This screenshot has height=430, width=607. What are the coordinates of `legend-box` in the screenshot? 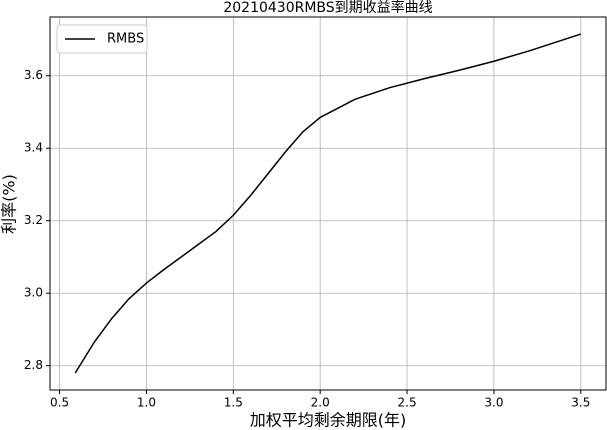 It's located at (102, 39).